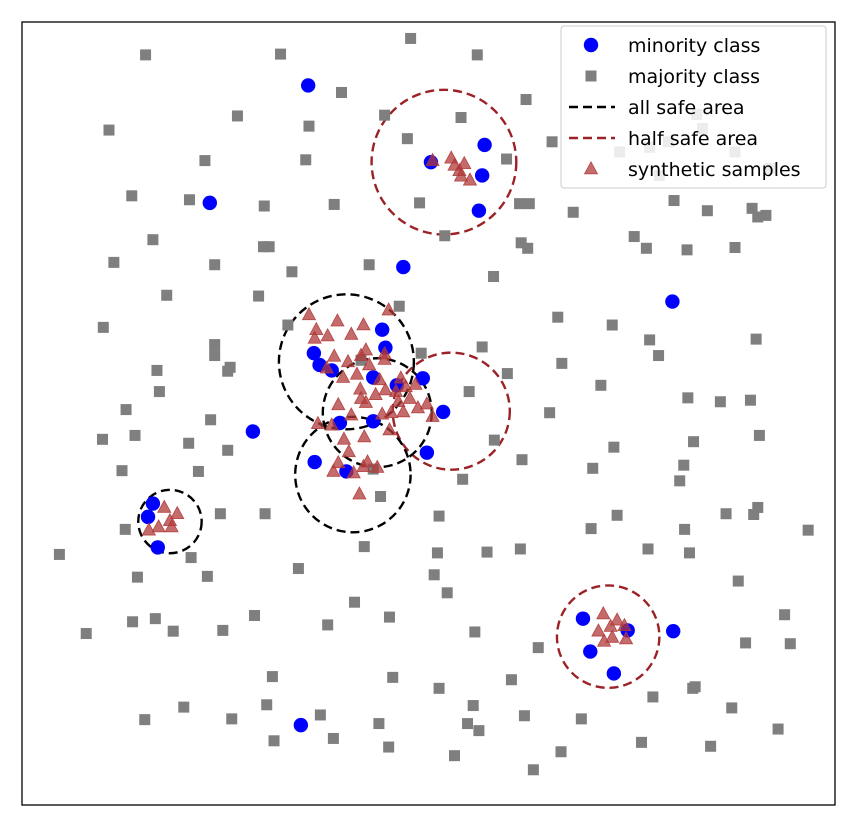 The width and height of the screenshot is (850, 829). I want to click on majority-legend-marker, so click(591, 76).